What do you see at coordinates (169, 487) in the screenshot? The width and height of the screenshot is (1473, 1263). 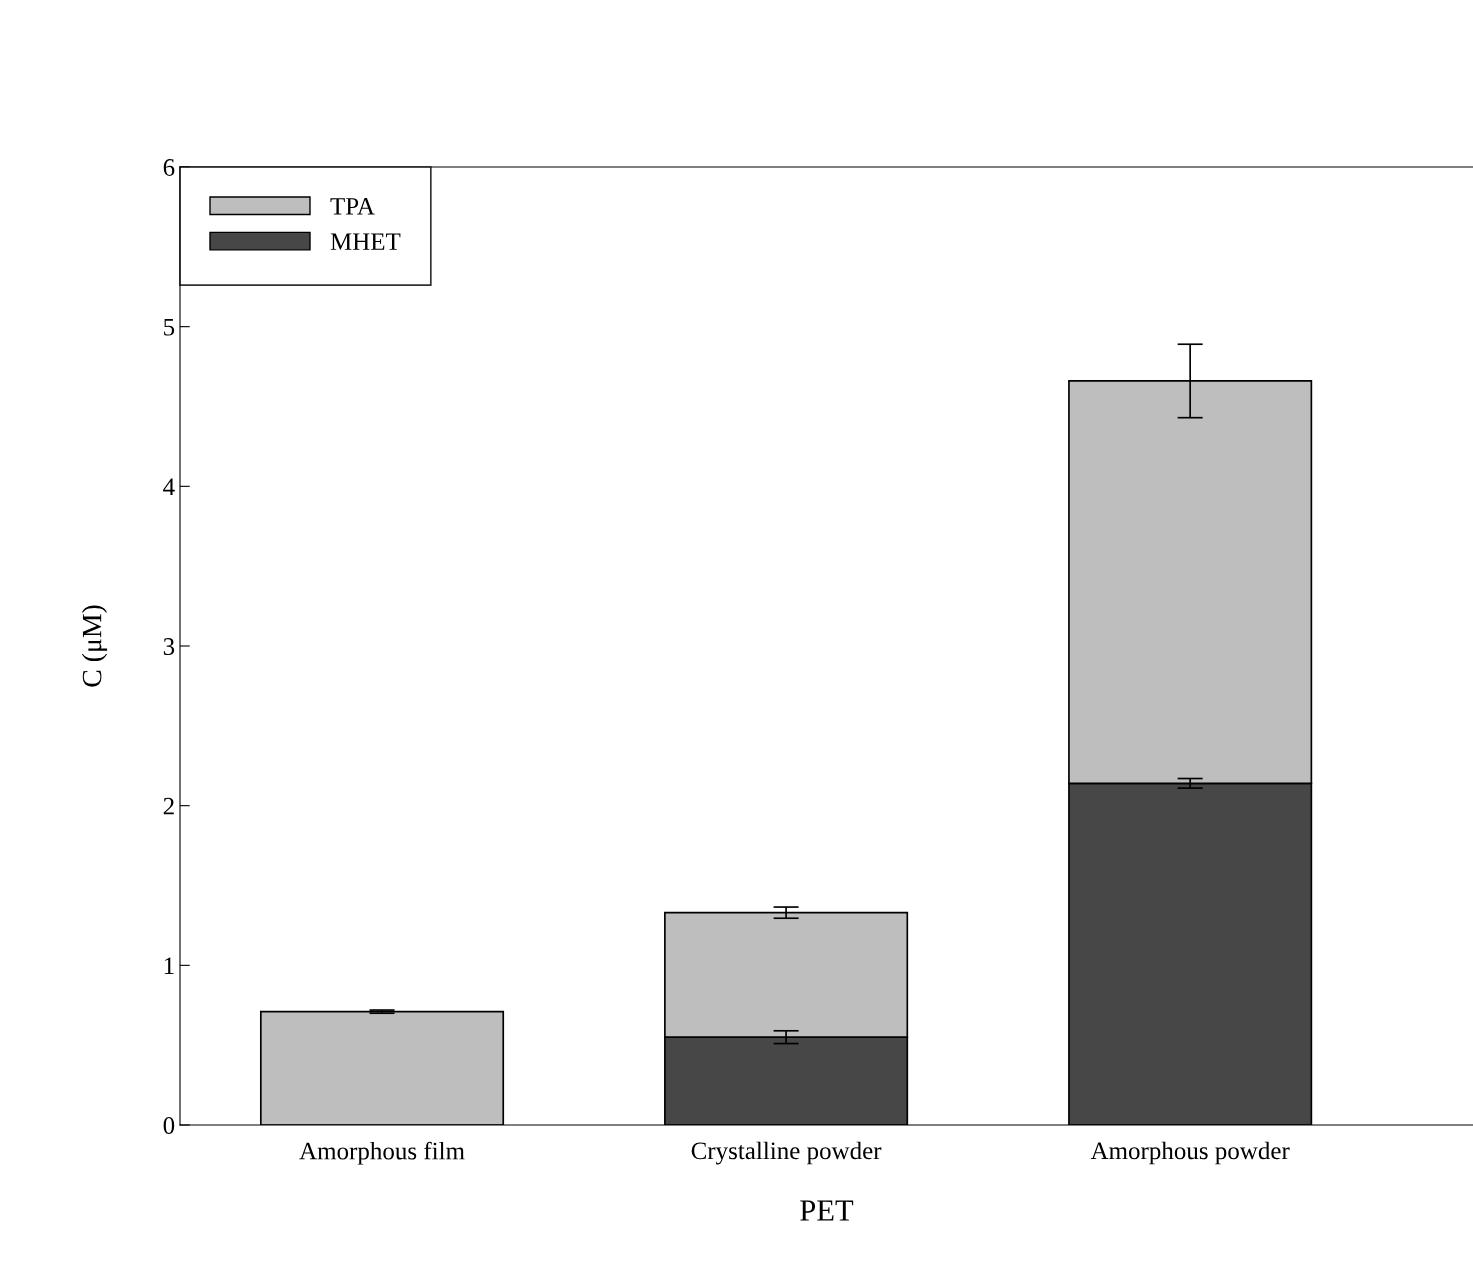 I see `y-tick-label: 4` at bounding box center [169, 487].